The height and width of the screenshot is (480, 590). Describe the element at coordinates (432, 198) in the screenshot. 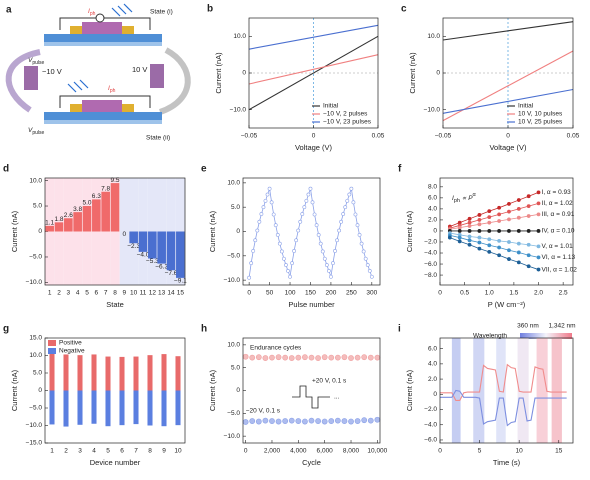

I see `y-tick-label: 6.0` at that location.